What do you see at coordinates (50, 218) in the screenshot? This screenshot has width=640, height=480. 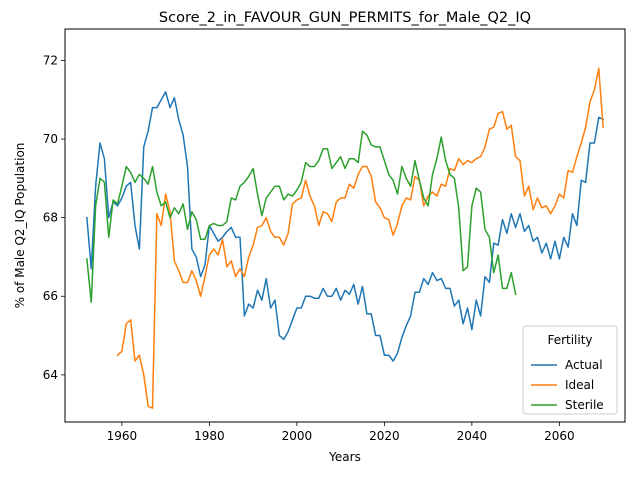 I see `y-tick-label: 68` at bounding box center [50, 218].